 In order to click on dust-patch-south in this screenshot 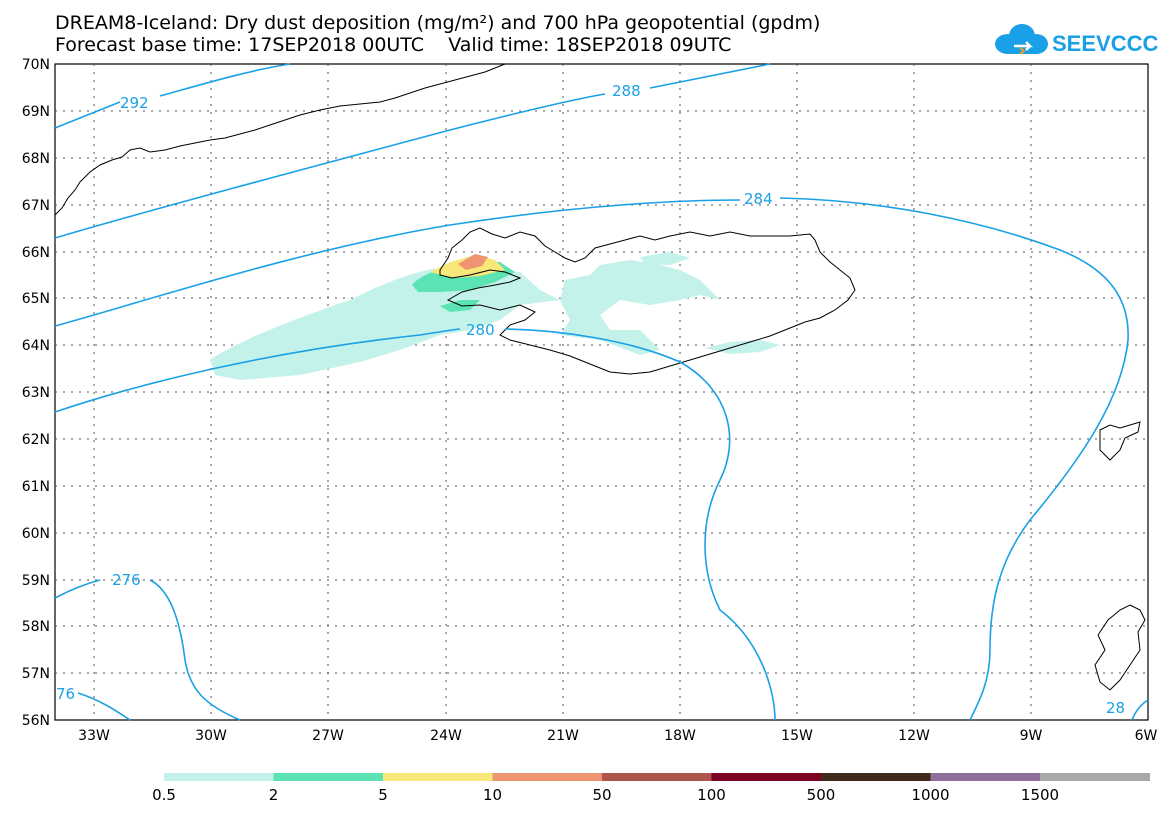, I will do `click(460, 306)`.